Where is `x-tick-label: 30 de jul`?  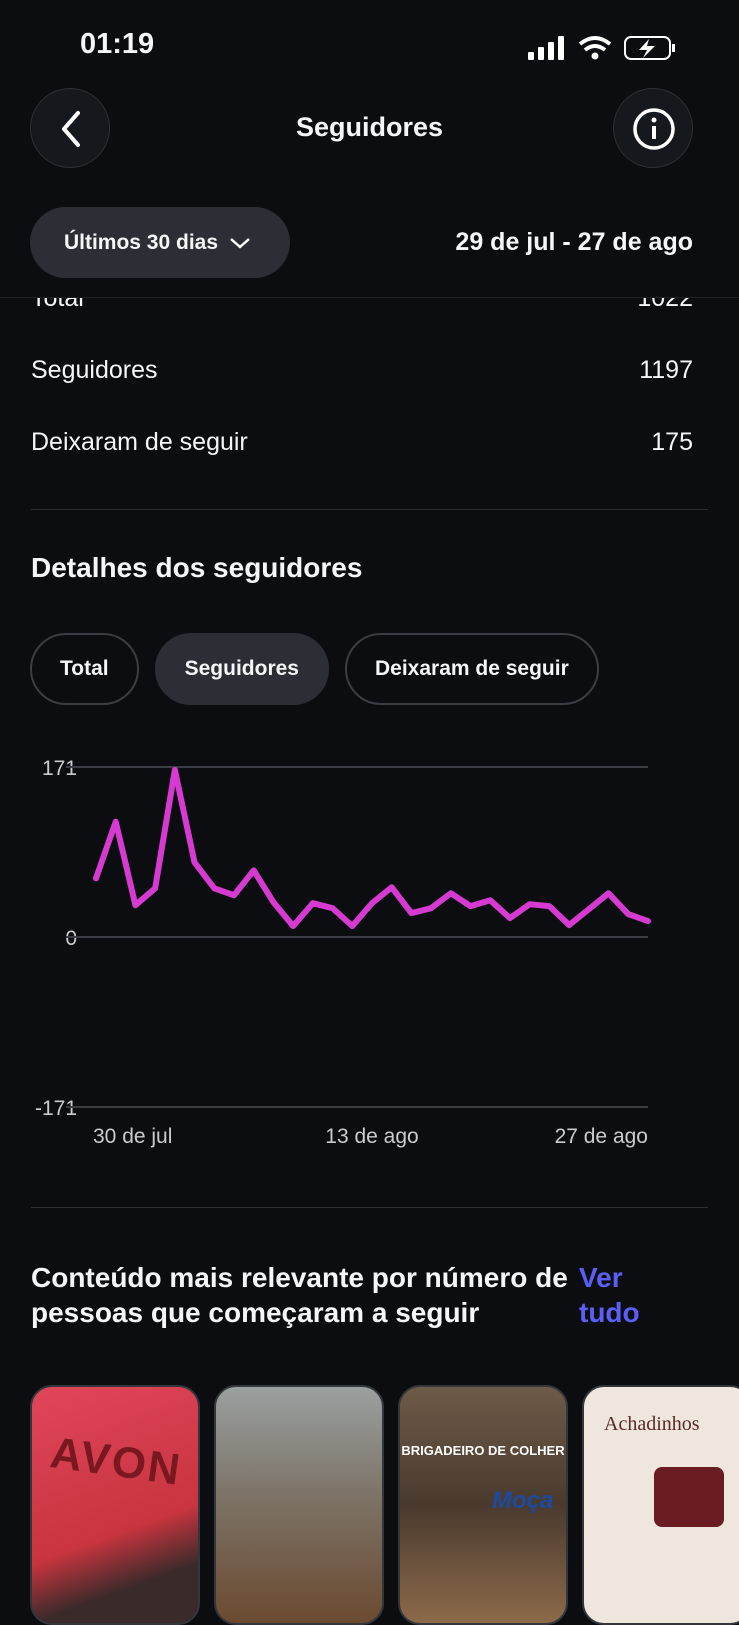 x-tick-label: 30 de jul is located at coordinates (132, 1136).